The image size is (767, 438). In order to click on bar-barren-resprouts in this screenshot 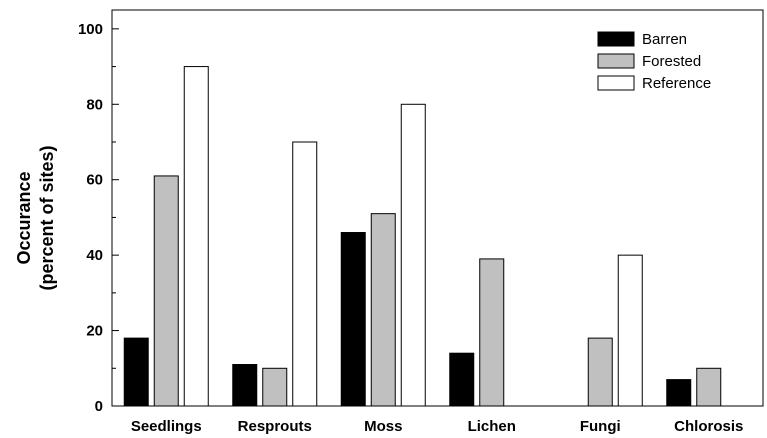, I will do `click(245, 385)`.